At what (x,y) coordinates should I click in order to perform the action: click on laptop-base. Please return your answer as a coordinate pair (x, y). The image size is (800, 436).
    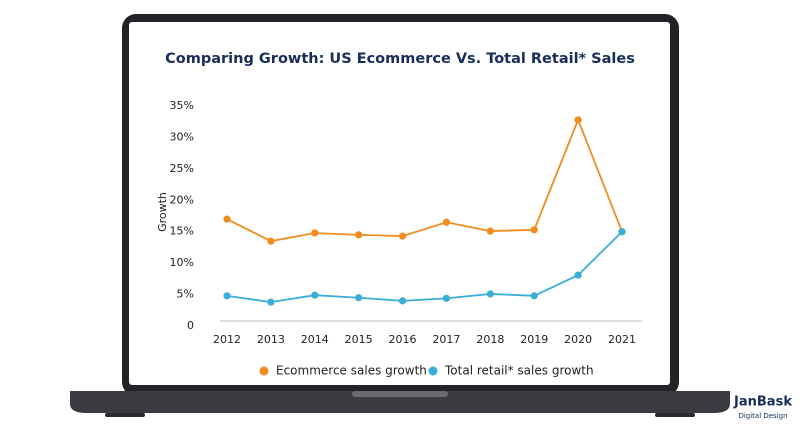
    Looking at the image, I should click on (400, 402).